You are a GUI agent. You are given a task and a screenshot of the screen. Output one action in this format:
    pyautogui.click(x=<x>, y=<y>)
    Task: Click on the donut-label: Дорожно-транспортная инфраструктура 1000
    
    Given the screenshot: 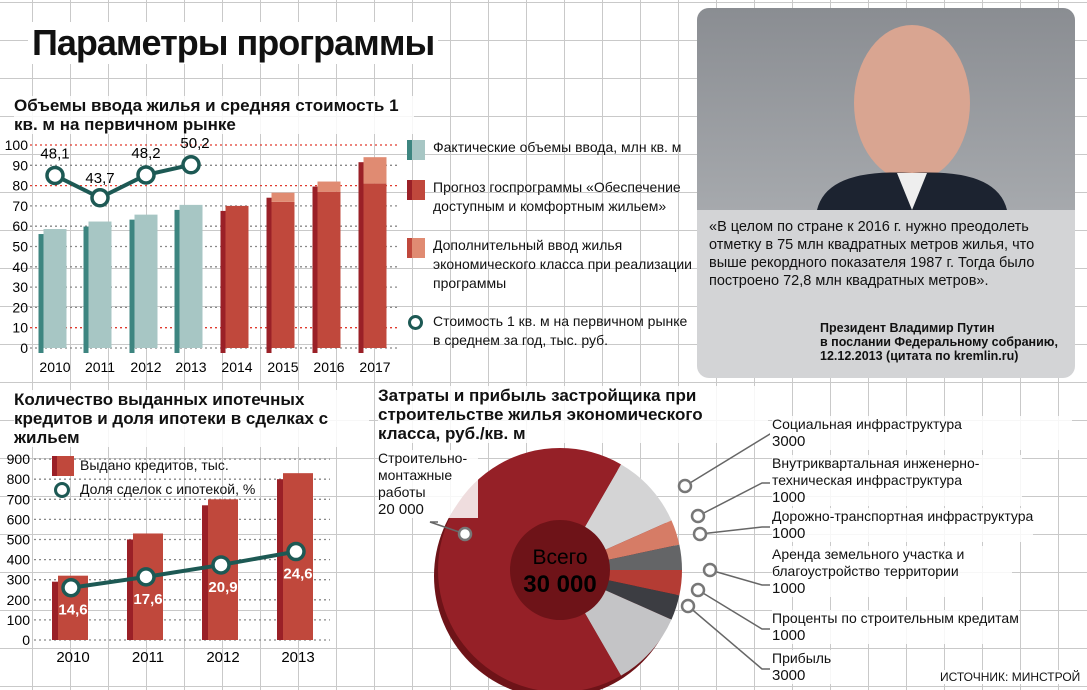 What is the action you would take?
    pyautogui.click(x=903, y=525)
    